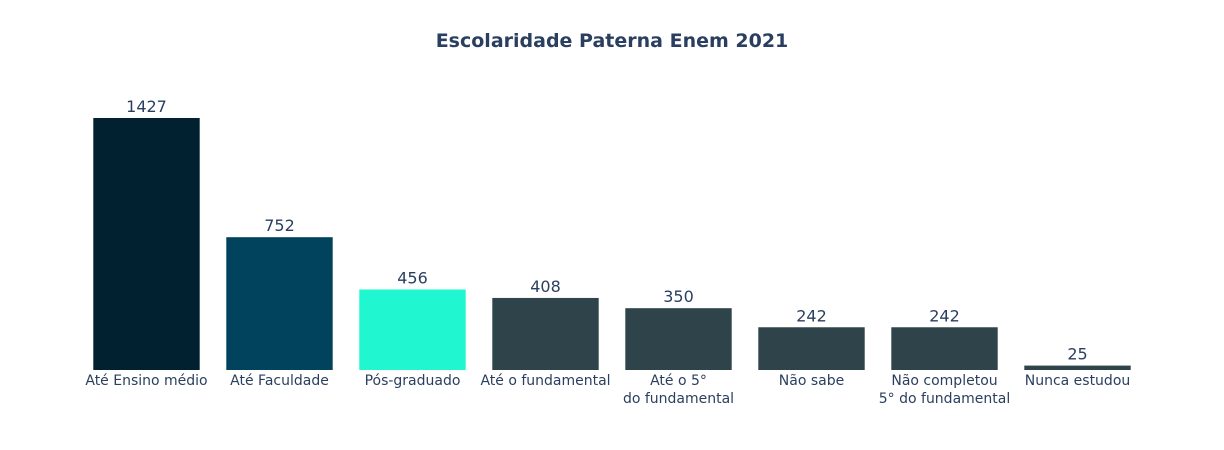  What do you see at coordinates (413, 381) in the screenshot?
I see `x-tick-label: Pós-graduado` at bounding box center [413, 381].